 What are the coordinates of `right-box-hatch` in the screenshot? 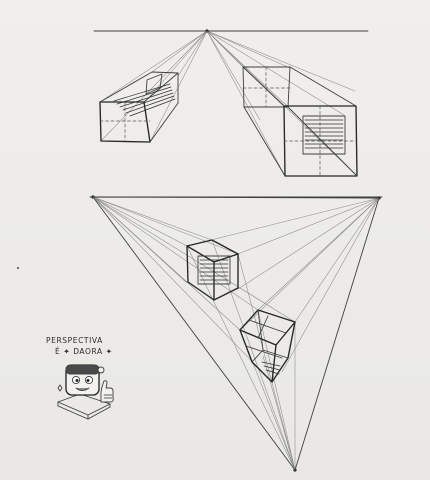 It's located at (324, 134).